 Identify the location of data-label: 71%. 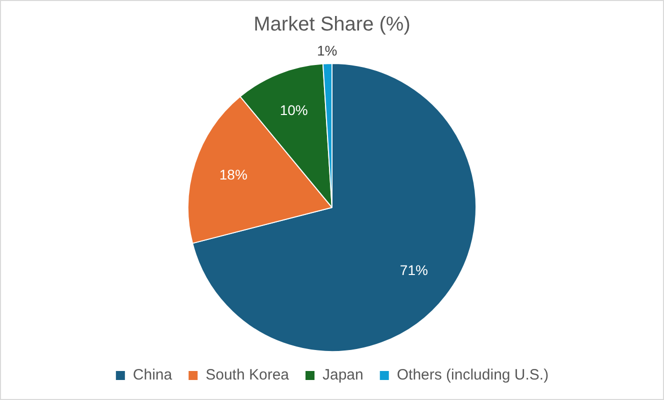
(414, 270).